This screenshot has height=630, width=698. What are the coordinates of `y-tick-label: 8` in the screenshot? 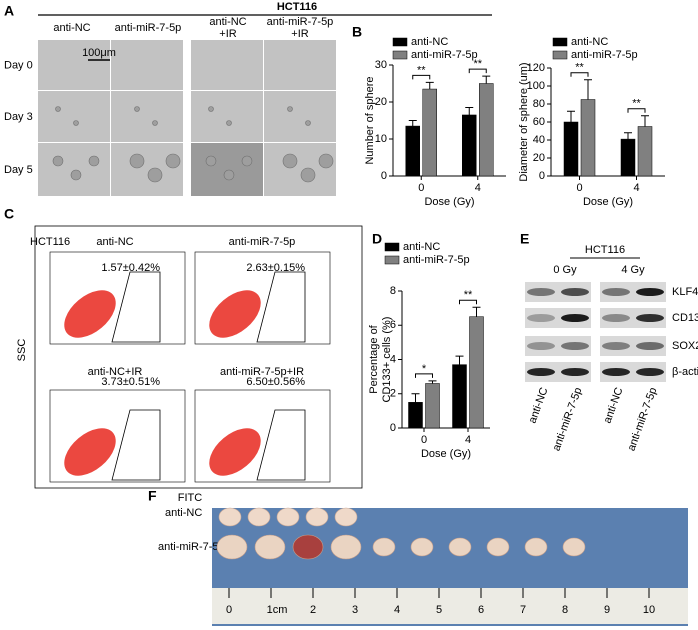 It's located at (393, 291).